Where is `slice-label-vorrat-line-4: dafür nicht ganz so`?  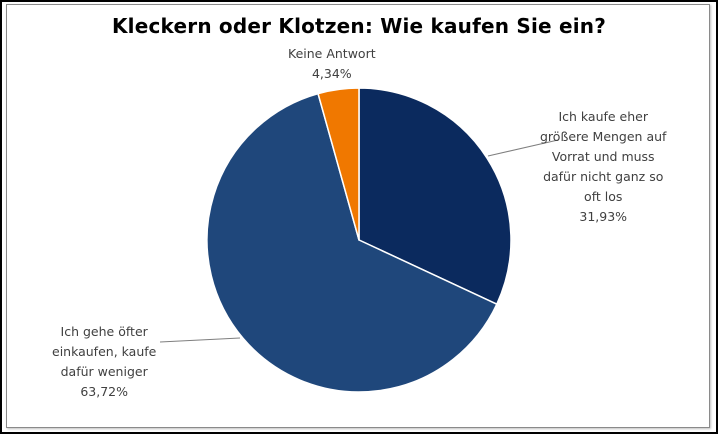
slice-label-vorrat-line-4: dafür nicht ganz so is located at coordinates (603, 176).